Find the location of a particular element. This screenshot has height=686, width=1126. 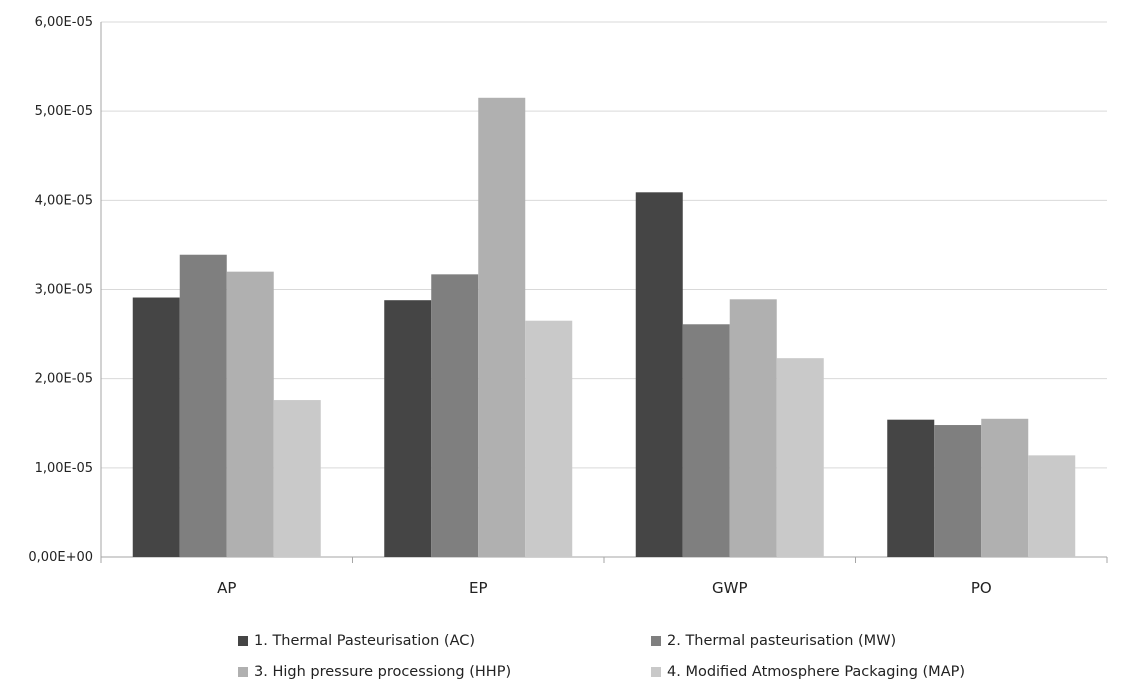

legend-label-series-3: 3. High pressure processiong (HHP) is located at coordinates (383, 672).